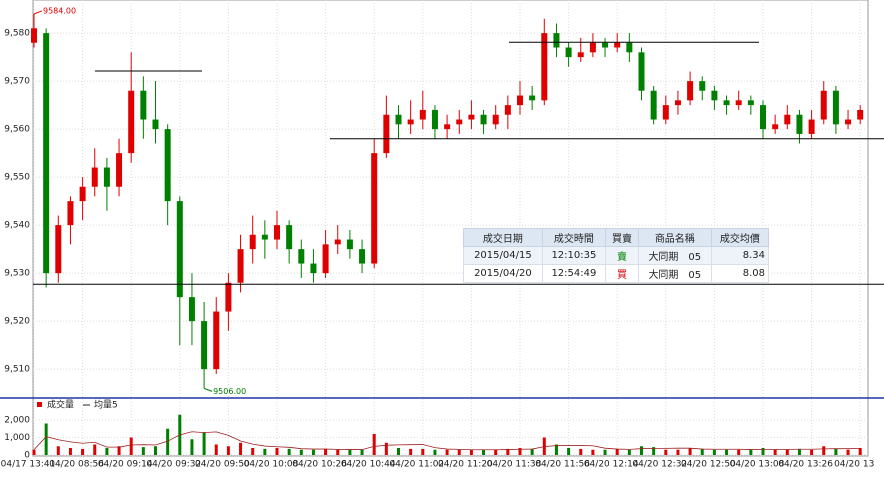 The height and width of the screenshot is (479, 884). I want to click on table-row: 2015/04/15 12:10:35 賣大同期 05 8.34, so click(616, 255).